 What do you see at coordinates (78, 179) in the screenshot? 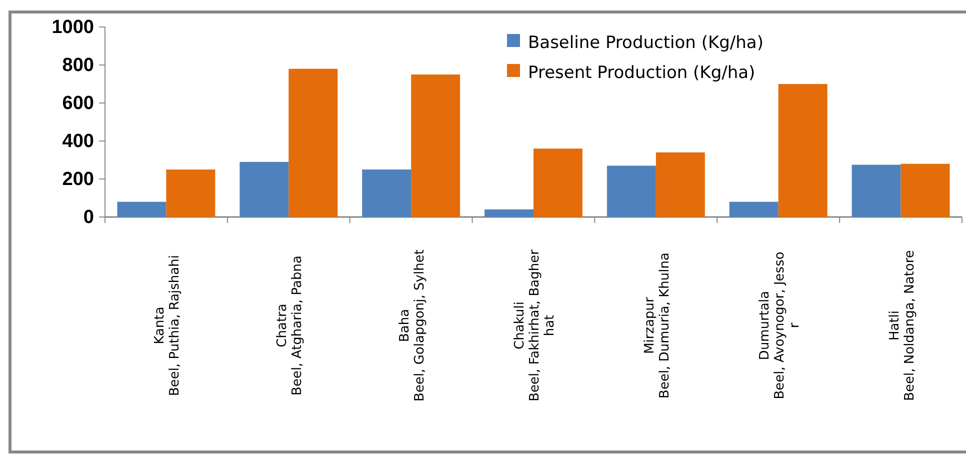
I see `y-tick-label: 200` at bounding box center [78, 179].